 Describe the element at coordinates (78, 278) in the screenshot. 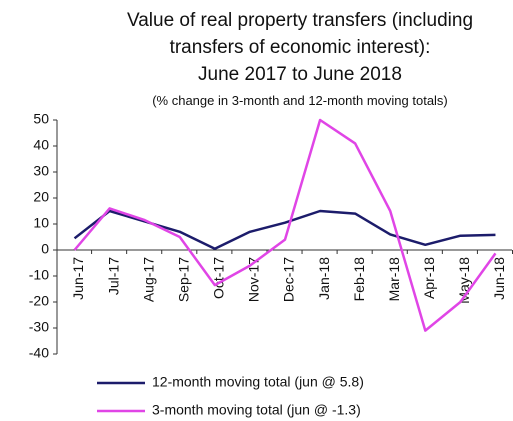

I see `x-tick-label: Jun-17` at that location.